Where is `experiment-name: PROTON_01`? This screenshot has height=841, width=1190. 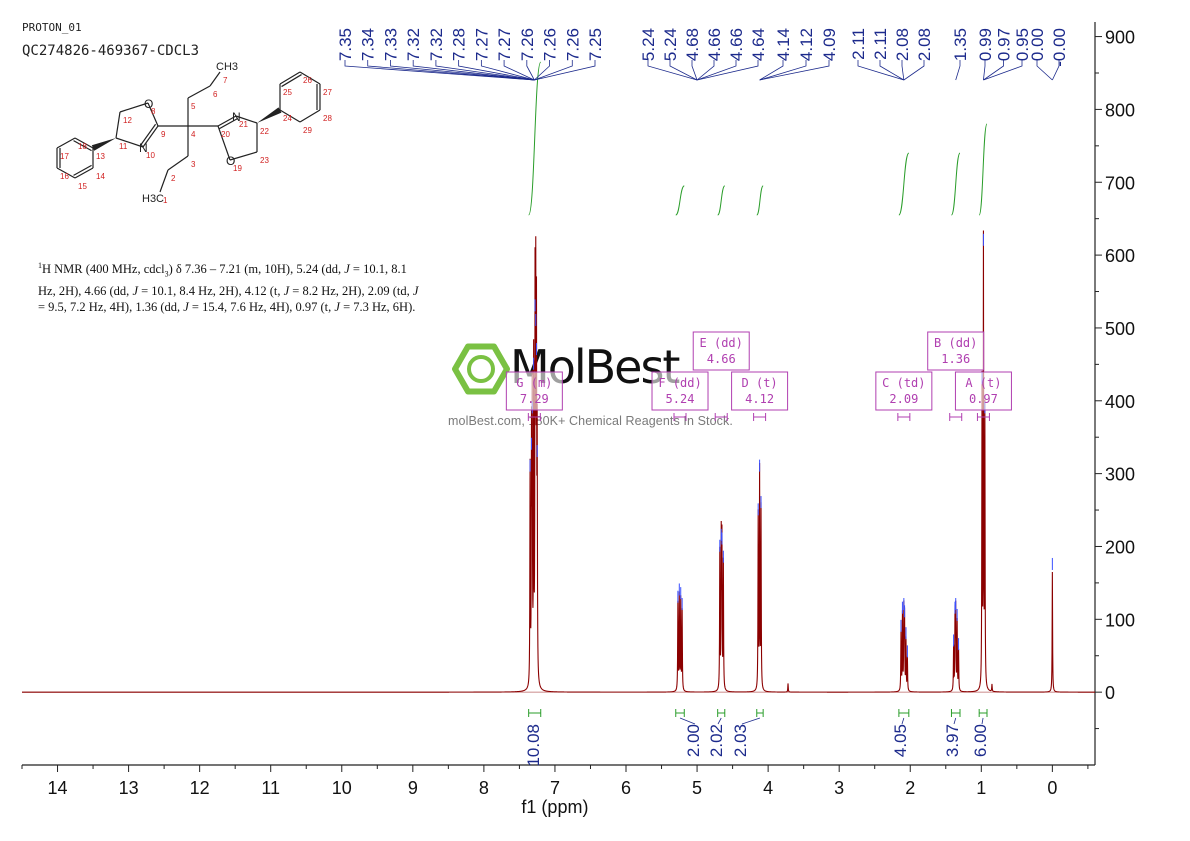 experiment-name: PROTON_01 is located at coordinates (52, 27).